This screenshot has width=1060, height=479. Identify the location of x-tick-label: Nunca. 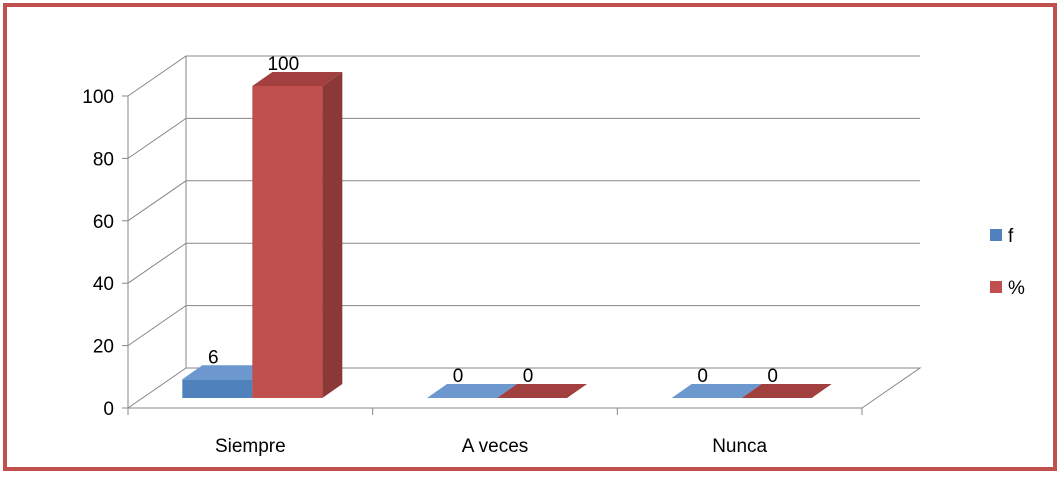
(739, 446).